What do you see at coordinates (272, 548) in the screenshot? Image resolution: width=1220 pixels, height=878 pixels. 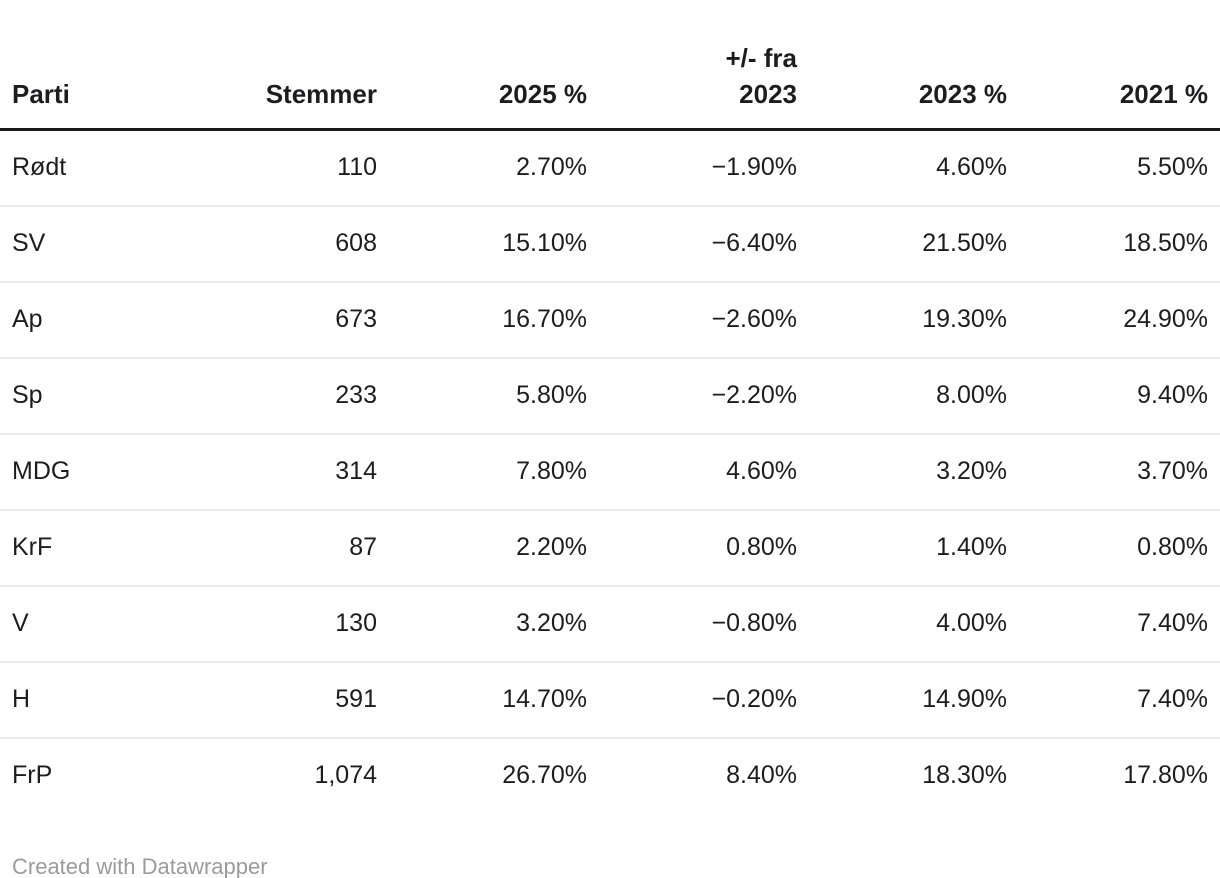 I see `cell-stemmer: 87` at bounding box center [272, 548].